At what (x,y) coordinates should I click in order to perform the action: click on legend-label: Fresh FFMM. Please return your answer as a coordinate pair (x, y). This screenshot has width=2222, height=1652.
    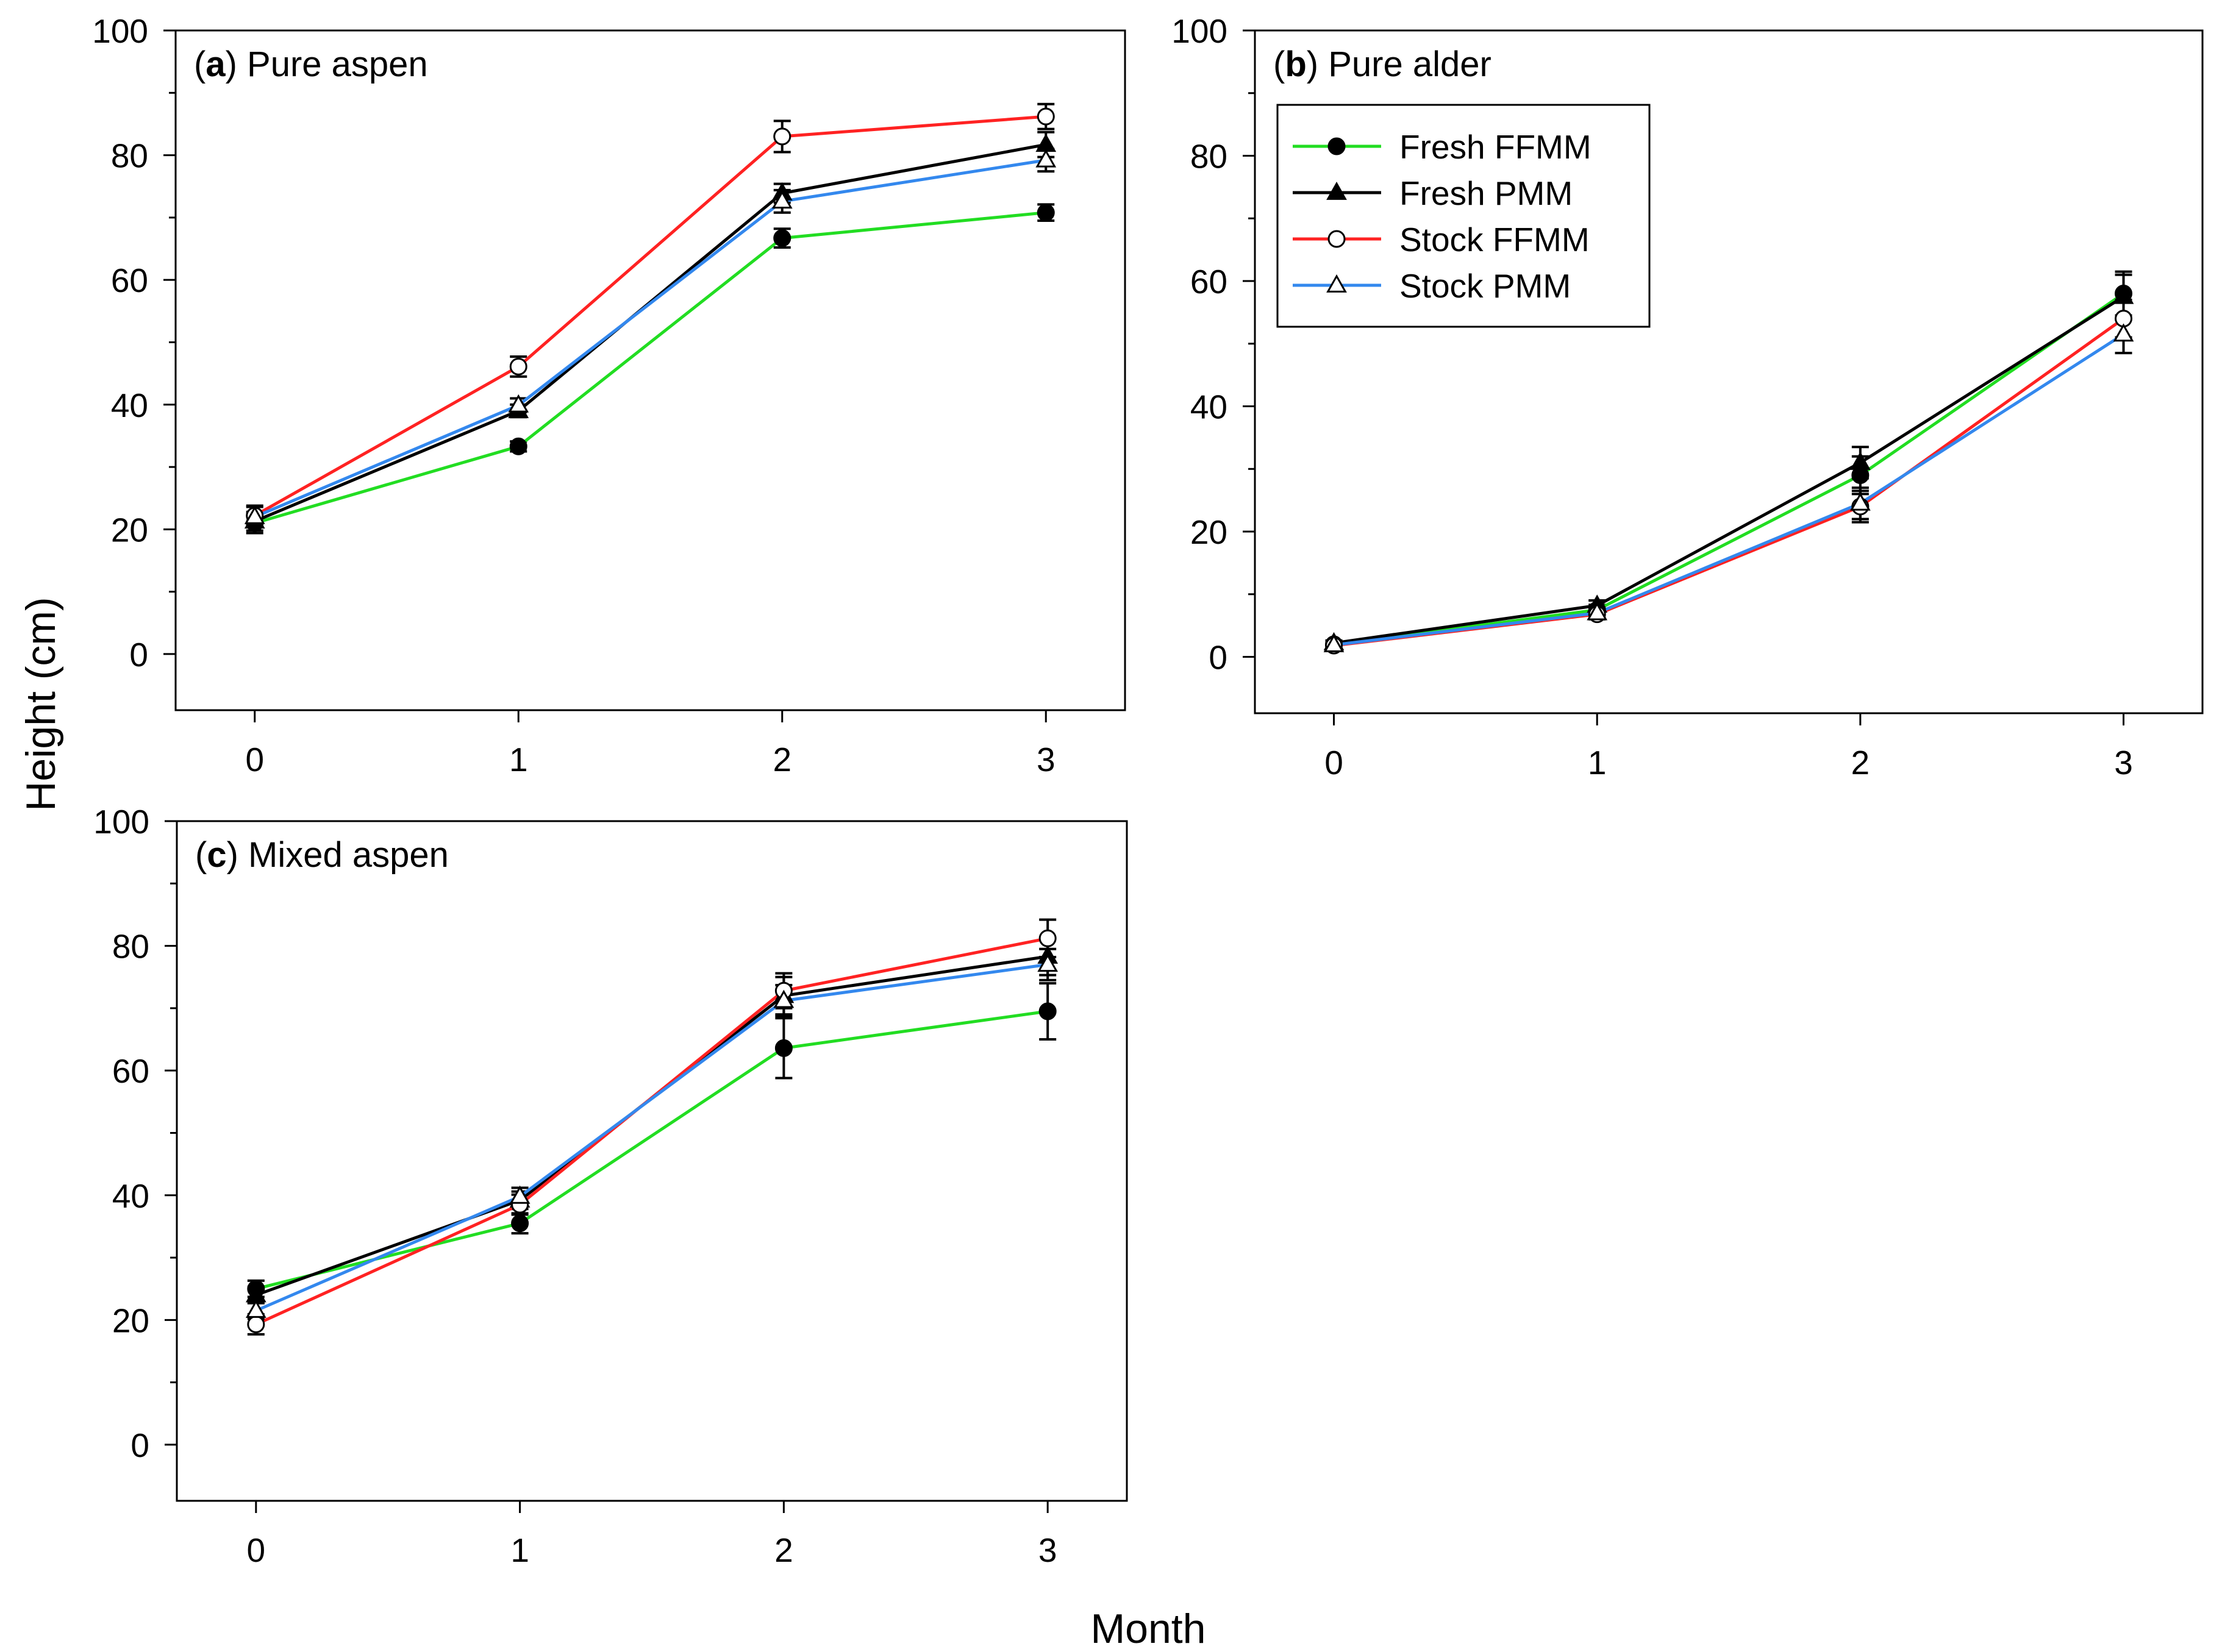
    Looking at the image, I should click on (1495, 147).